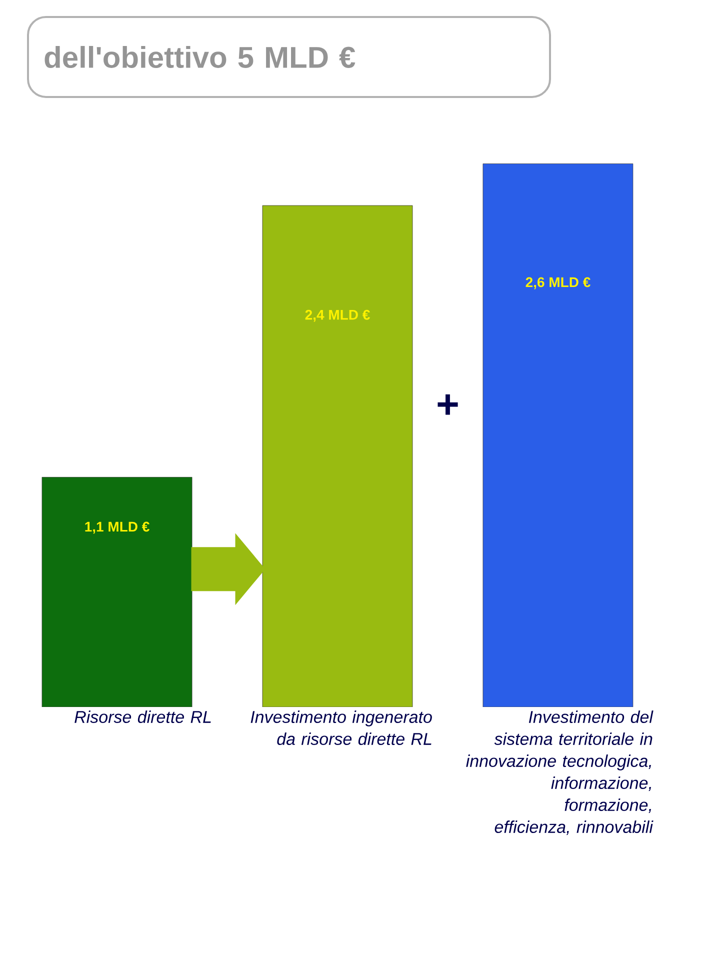 Image resolution: width=701 pixels, height=957 pixels. I want to click on x-tick-label: Investimento ingenerato da risorse dirette RL, so click(341, 728).